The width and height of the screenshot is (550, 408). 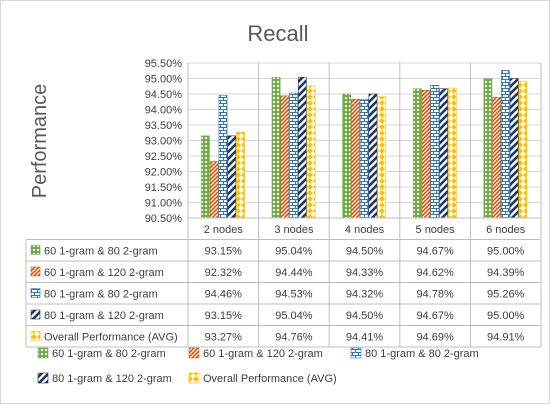 What do you see at coordinates (164, 219) in the screenshot?
I see `y-tick-label: 90.50%` at bounding box center [164, 219].